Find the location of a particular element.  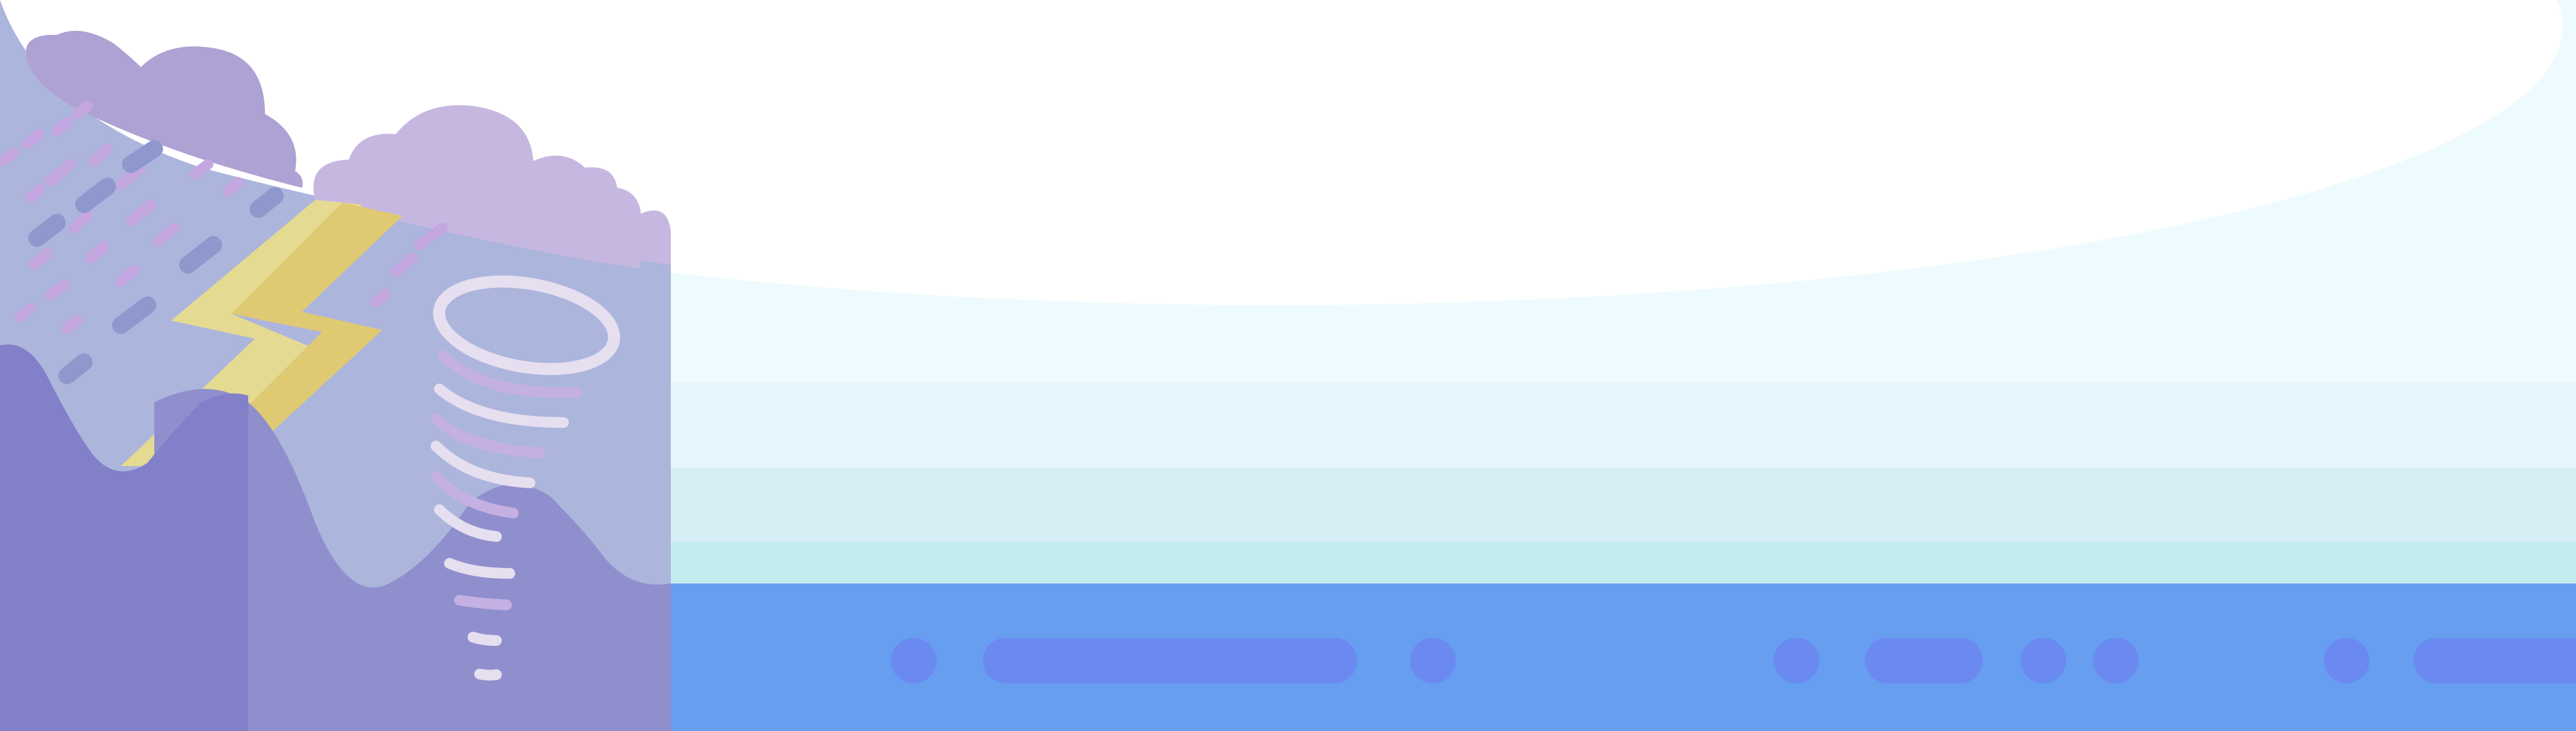

cloud-light-icon is located at coordinates (492, 186).